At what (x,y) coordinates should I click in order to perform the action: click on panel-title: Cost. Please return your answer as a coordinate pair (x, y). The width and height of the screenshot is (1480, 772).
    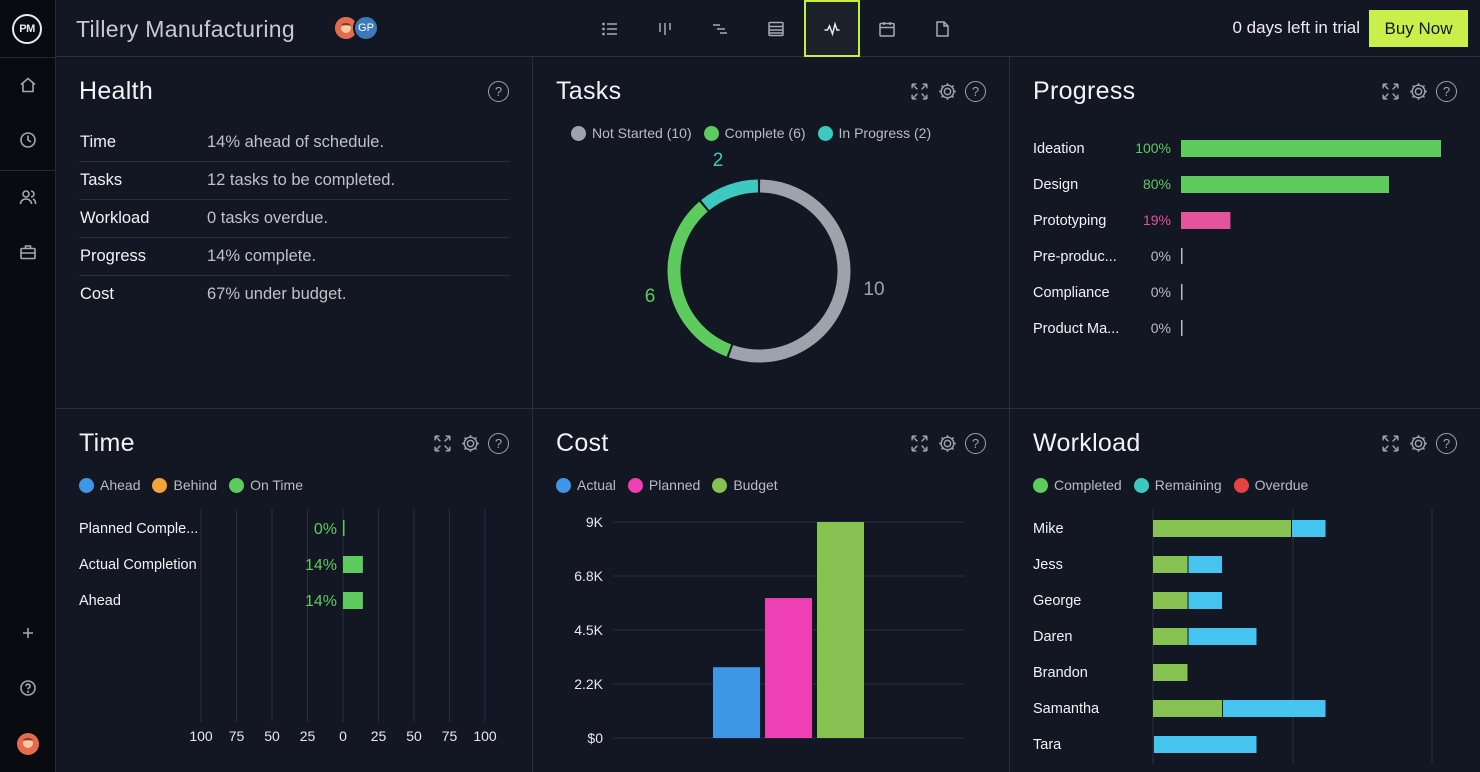
    Looking at the image, I should click on (582, 443).